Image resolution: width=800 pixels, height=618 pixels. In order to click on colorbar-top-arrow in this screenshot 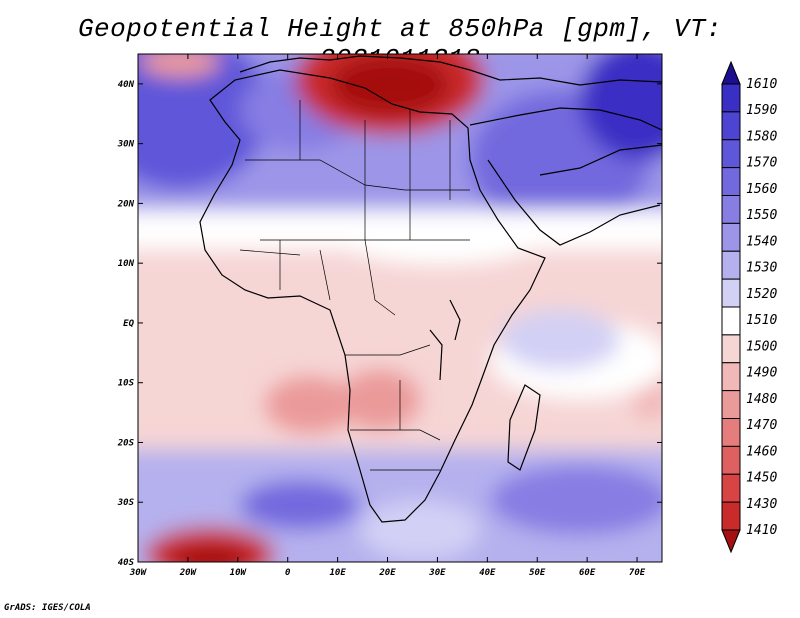, I will do `click(731, 72)`.